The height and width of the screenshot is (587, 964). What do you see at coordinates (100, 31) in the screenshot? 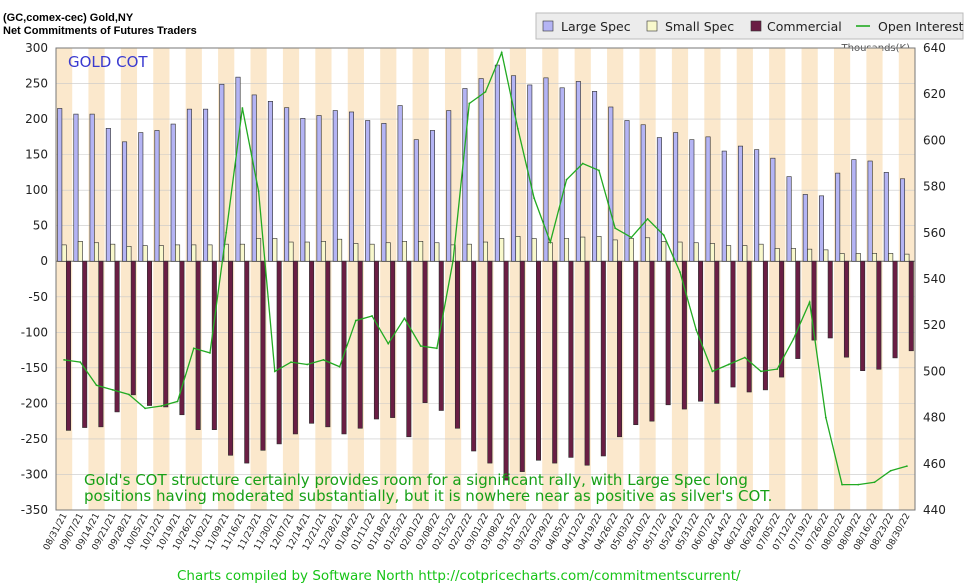
I see `chart-title-line2: Net Commitments of Futures Traders` at bounding box center [100, 31].